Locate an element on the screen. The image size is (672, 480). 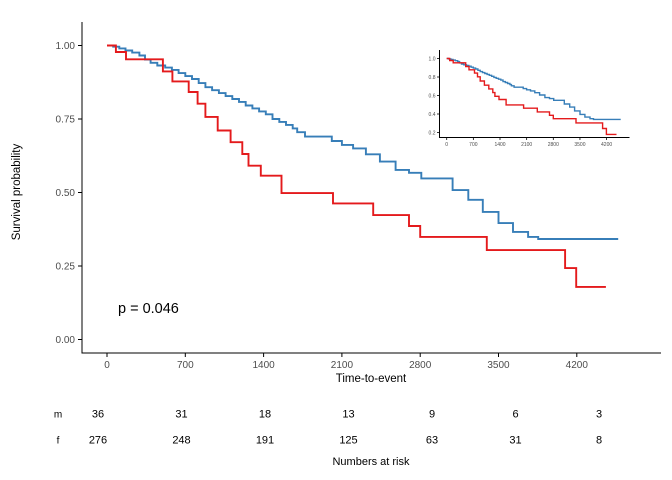
x-tick-label: 0 is located at coordinates (107, 365).